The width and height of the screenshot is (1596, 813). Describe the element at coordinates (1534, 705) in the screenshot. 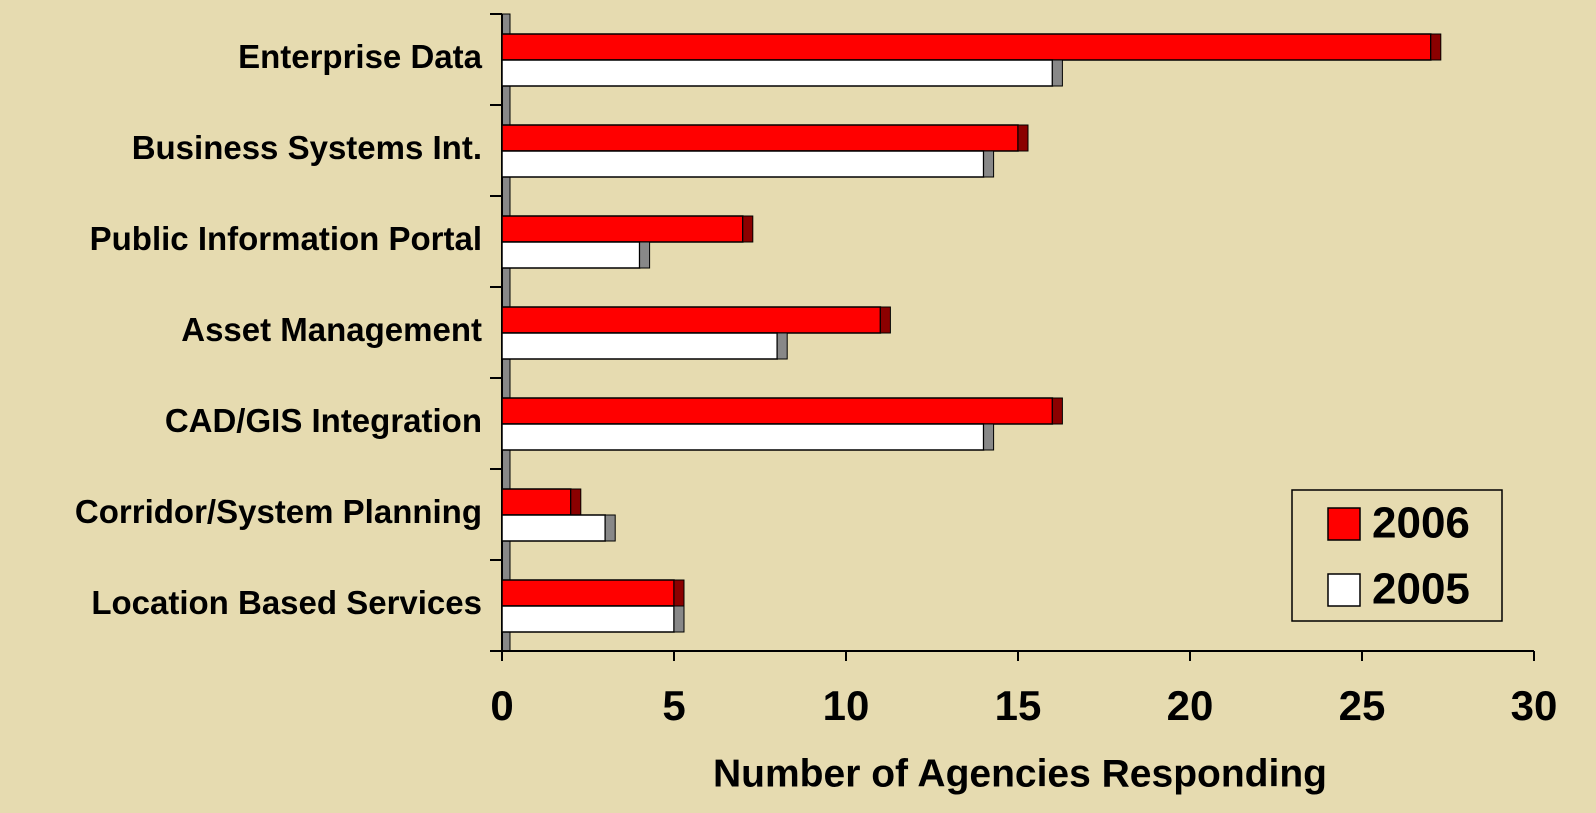

I see `x-tick-label: 30` at that location.